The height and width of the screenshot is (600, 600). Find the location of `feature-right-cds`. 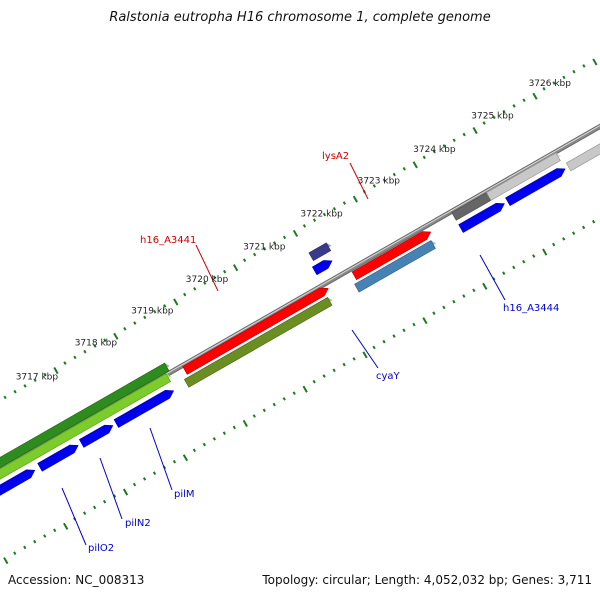

feature-right-cds is located at coordinates (481, 217).